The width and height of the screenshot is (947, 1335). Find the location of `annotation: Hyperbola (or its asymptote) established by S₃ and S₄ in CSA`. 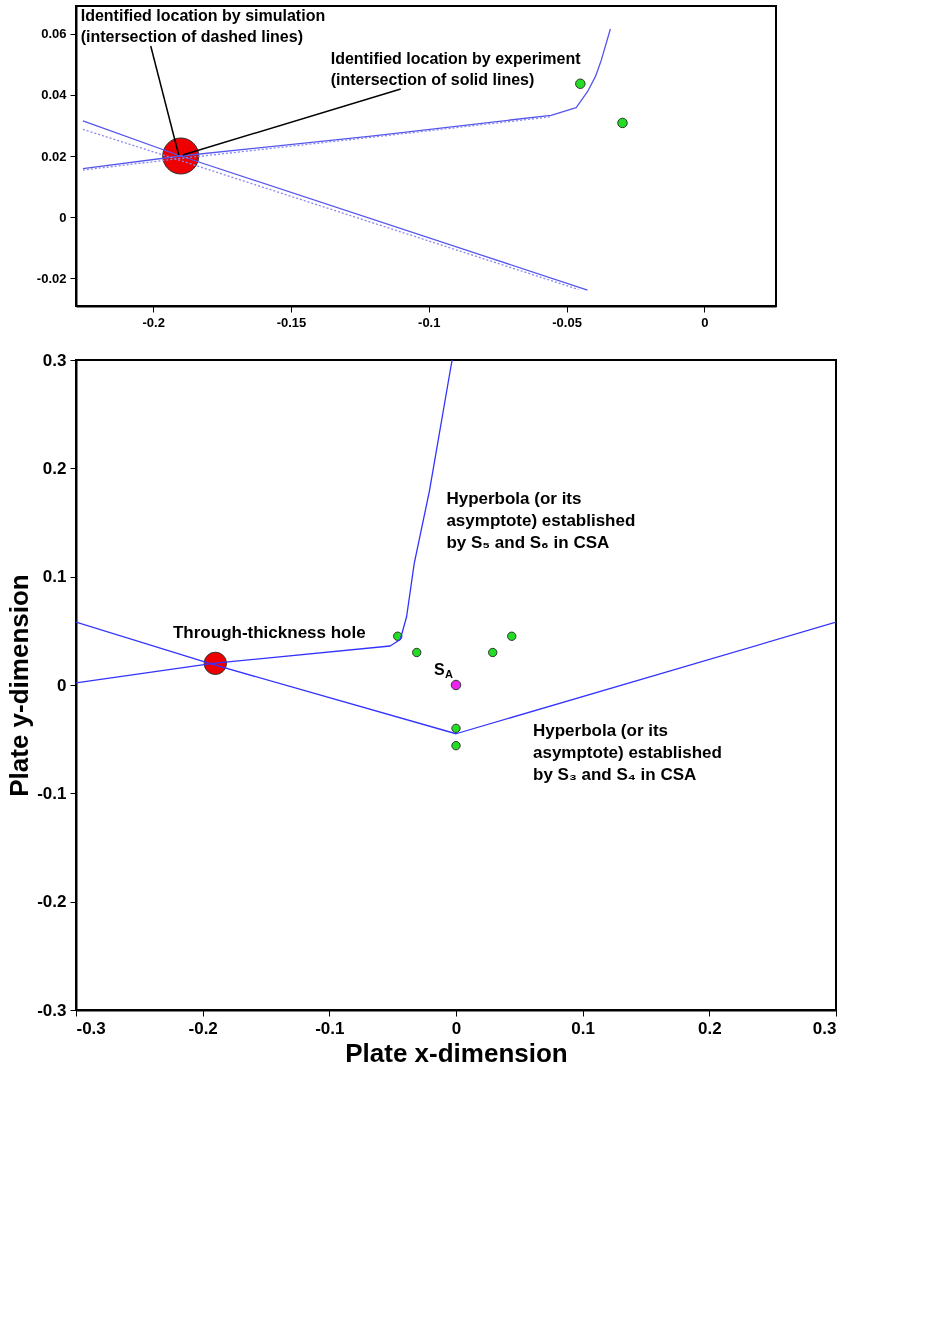

annotation: Hyperbola (or its asymptote) established by S₃ and S₄ in CSA is located at coordinates (627, 753).